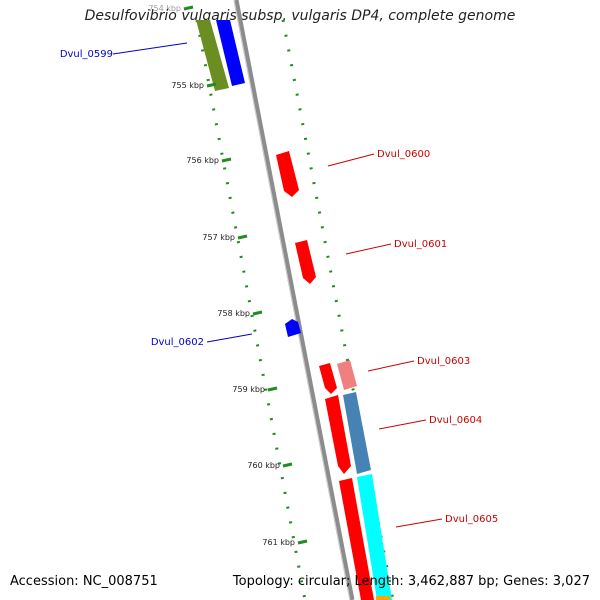  I want to click on gene-label-dvul-0599: Dvul_0599, so click(86, 54).